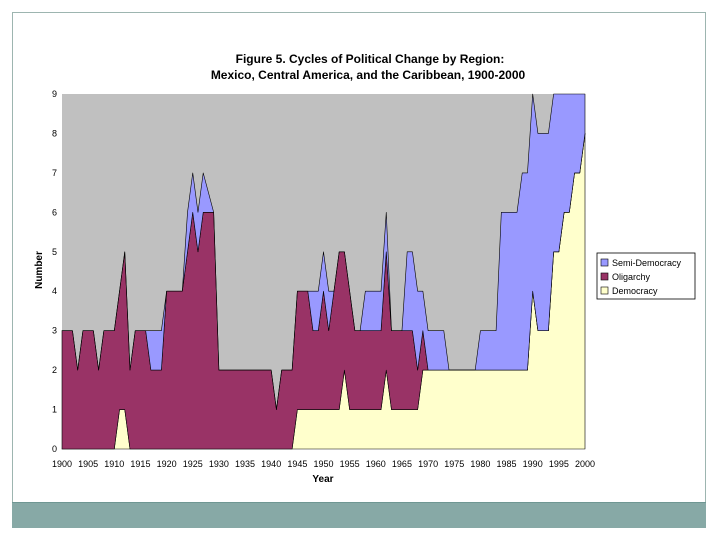 This screenshot has height=540, width=720. Describe the element at coordinates (54, 331) in the screenshot. I see `y-tick-label: 3` at that location.